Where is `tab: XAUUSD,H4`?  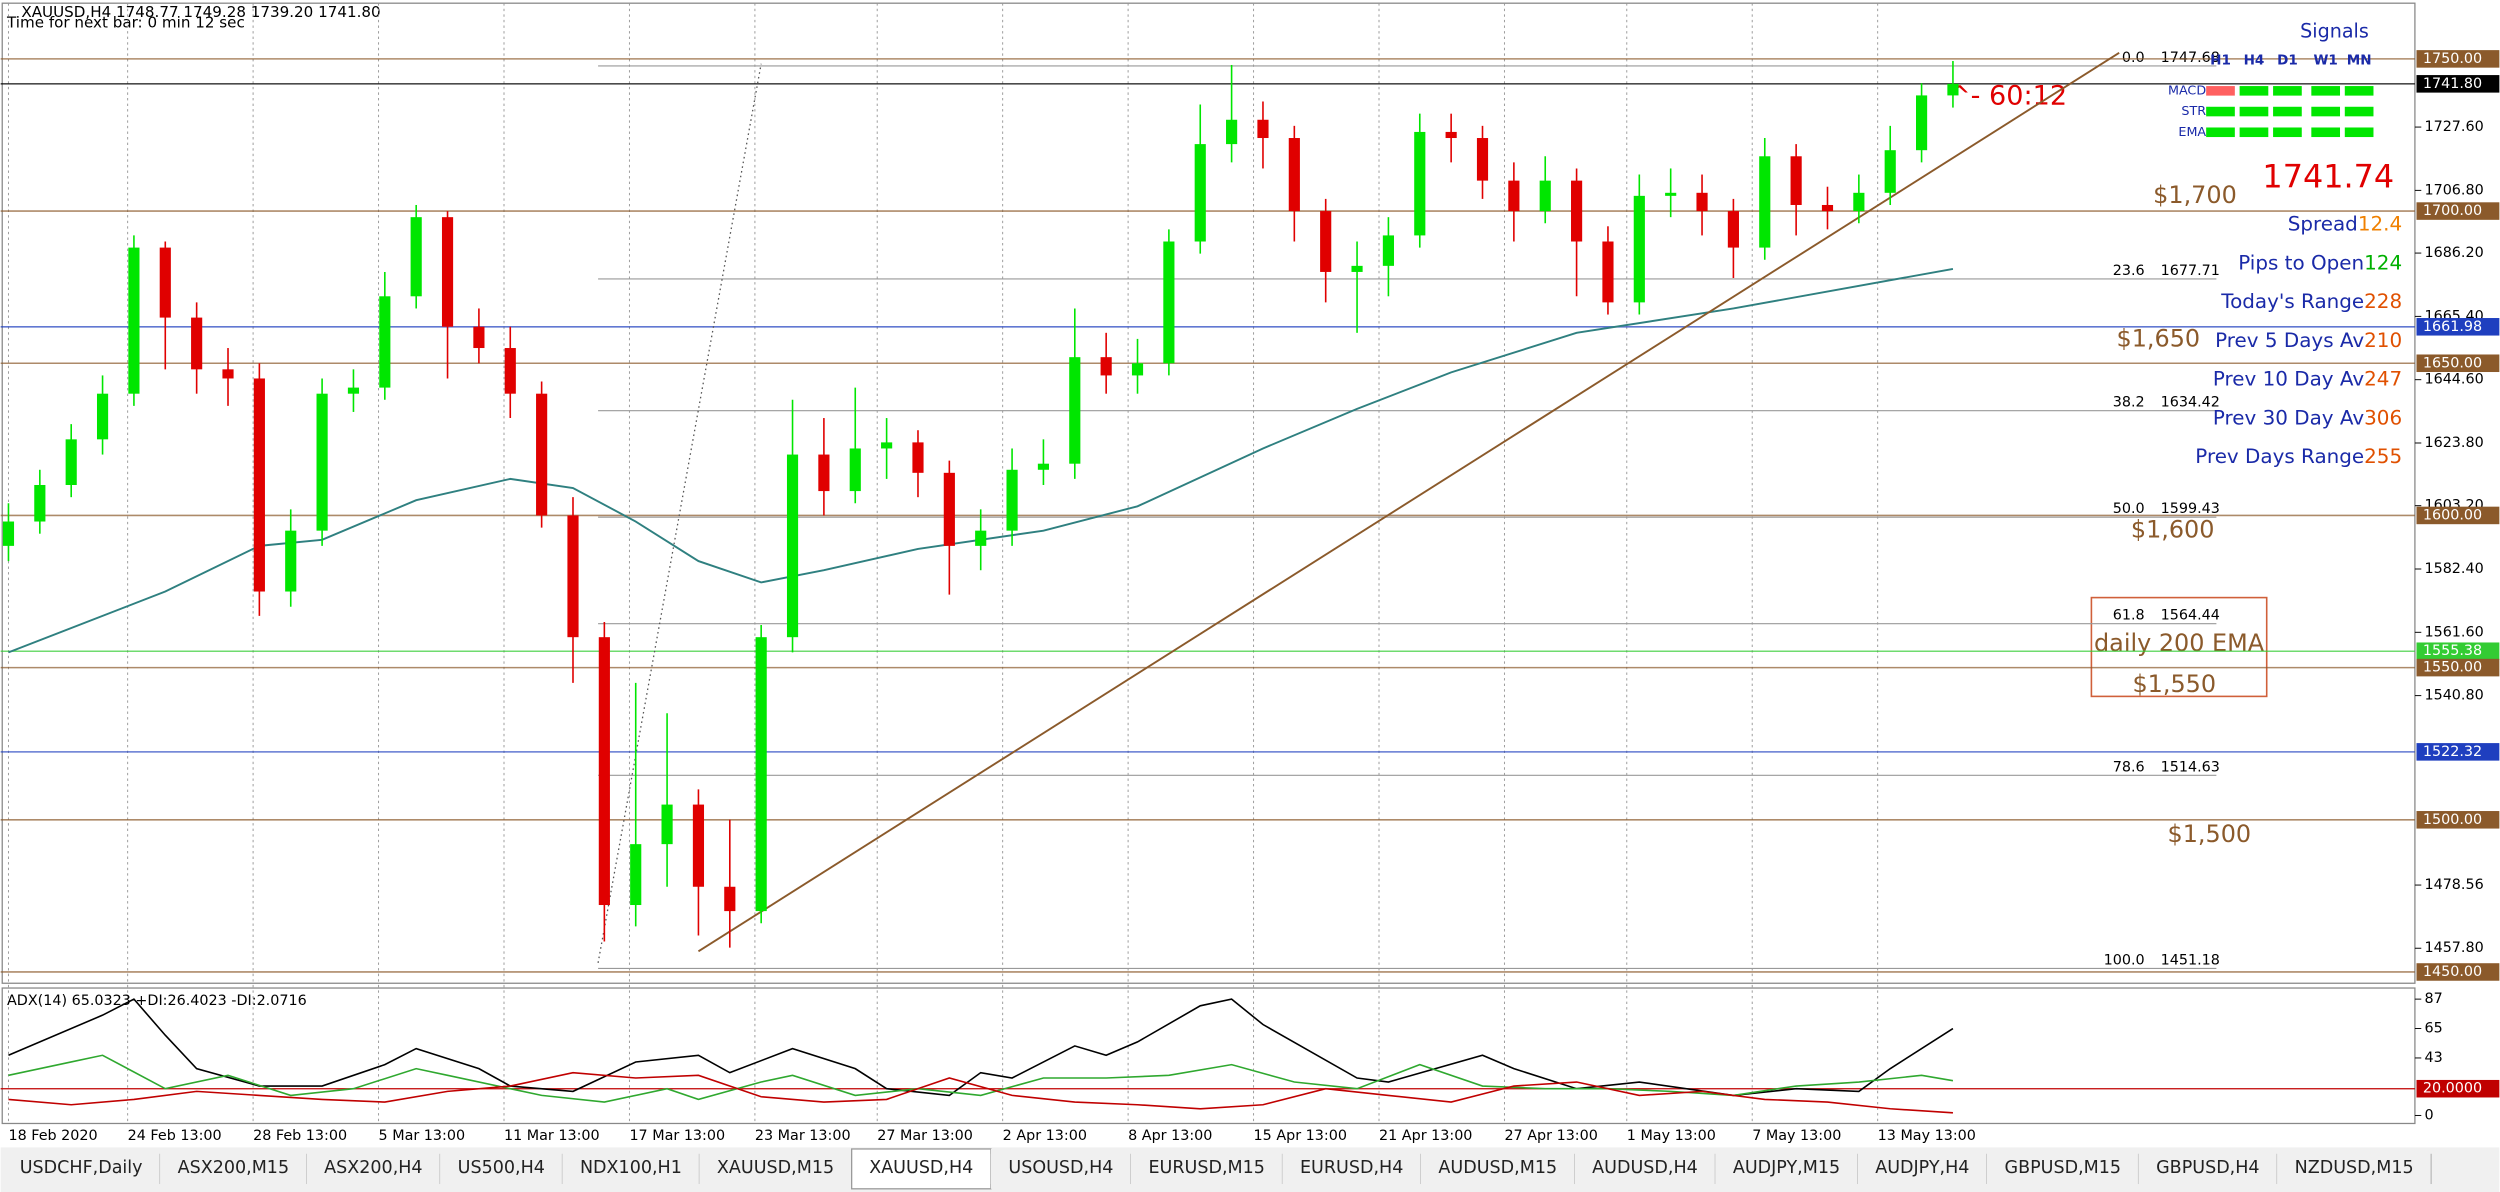
tab: XAUUSD,H4 is located at coordinates (921, 1169).